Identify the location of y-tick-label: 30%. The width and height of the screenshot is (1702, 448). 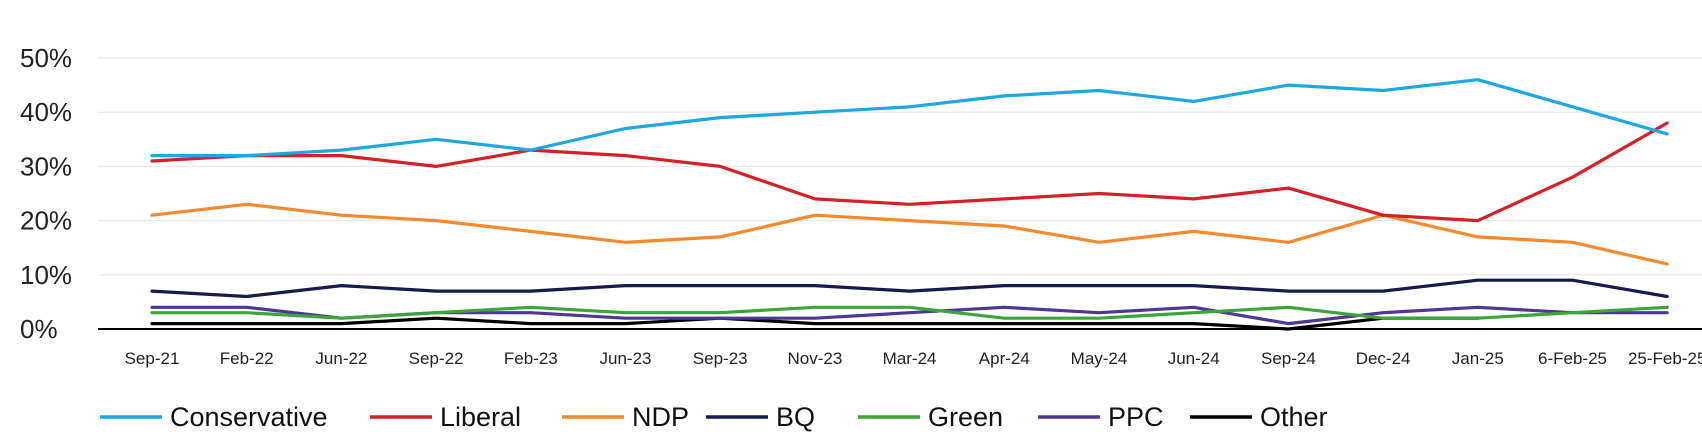
(46, 166).